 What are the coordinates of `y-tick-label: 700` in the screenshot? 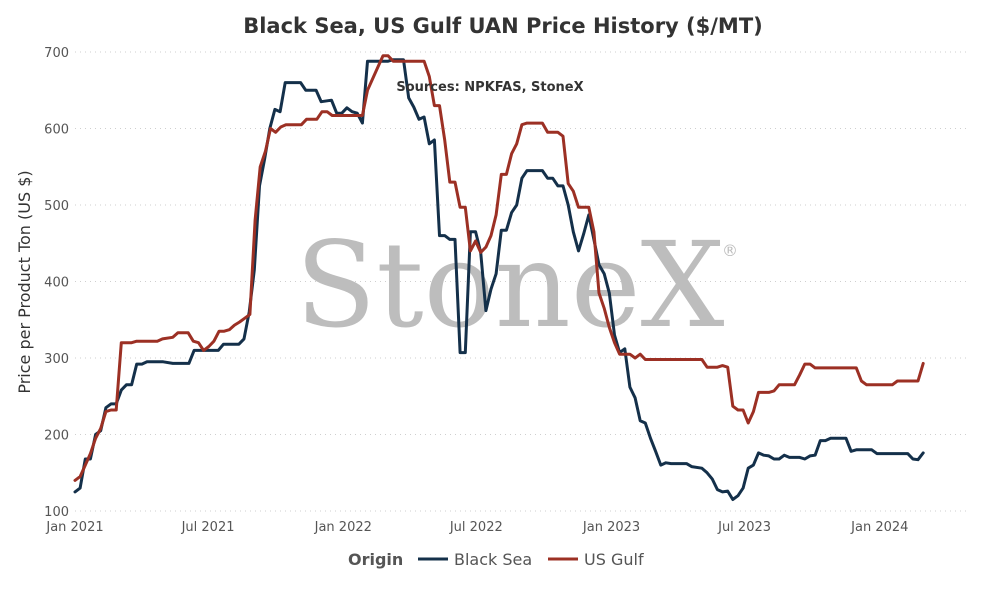 It's located at (56, 53).